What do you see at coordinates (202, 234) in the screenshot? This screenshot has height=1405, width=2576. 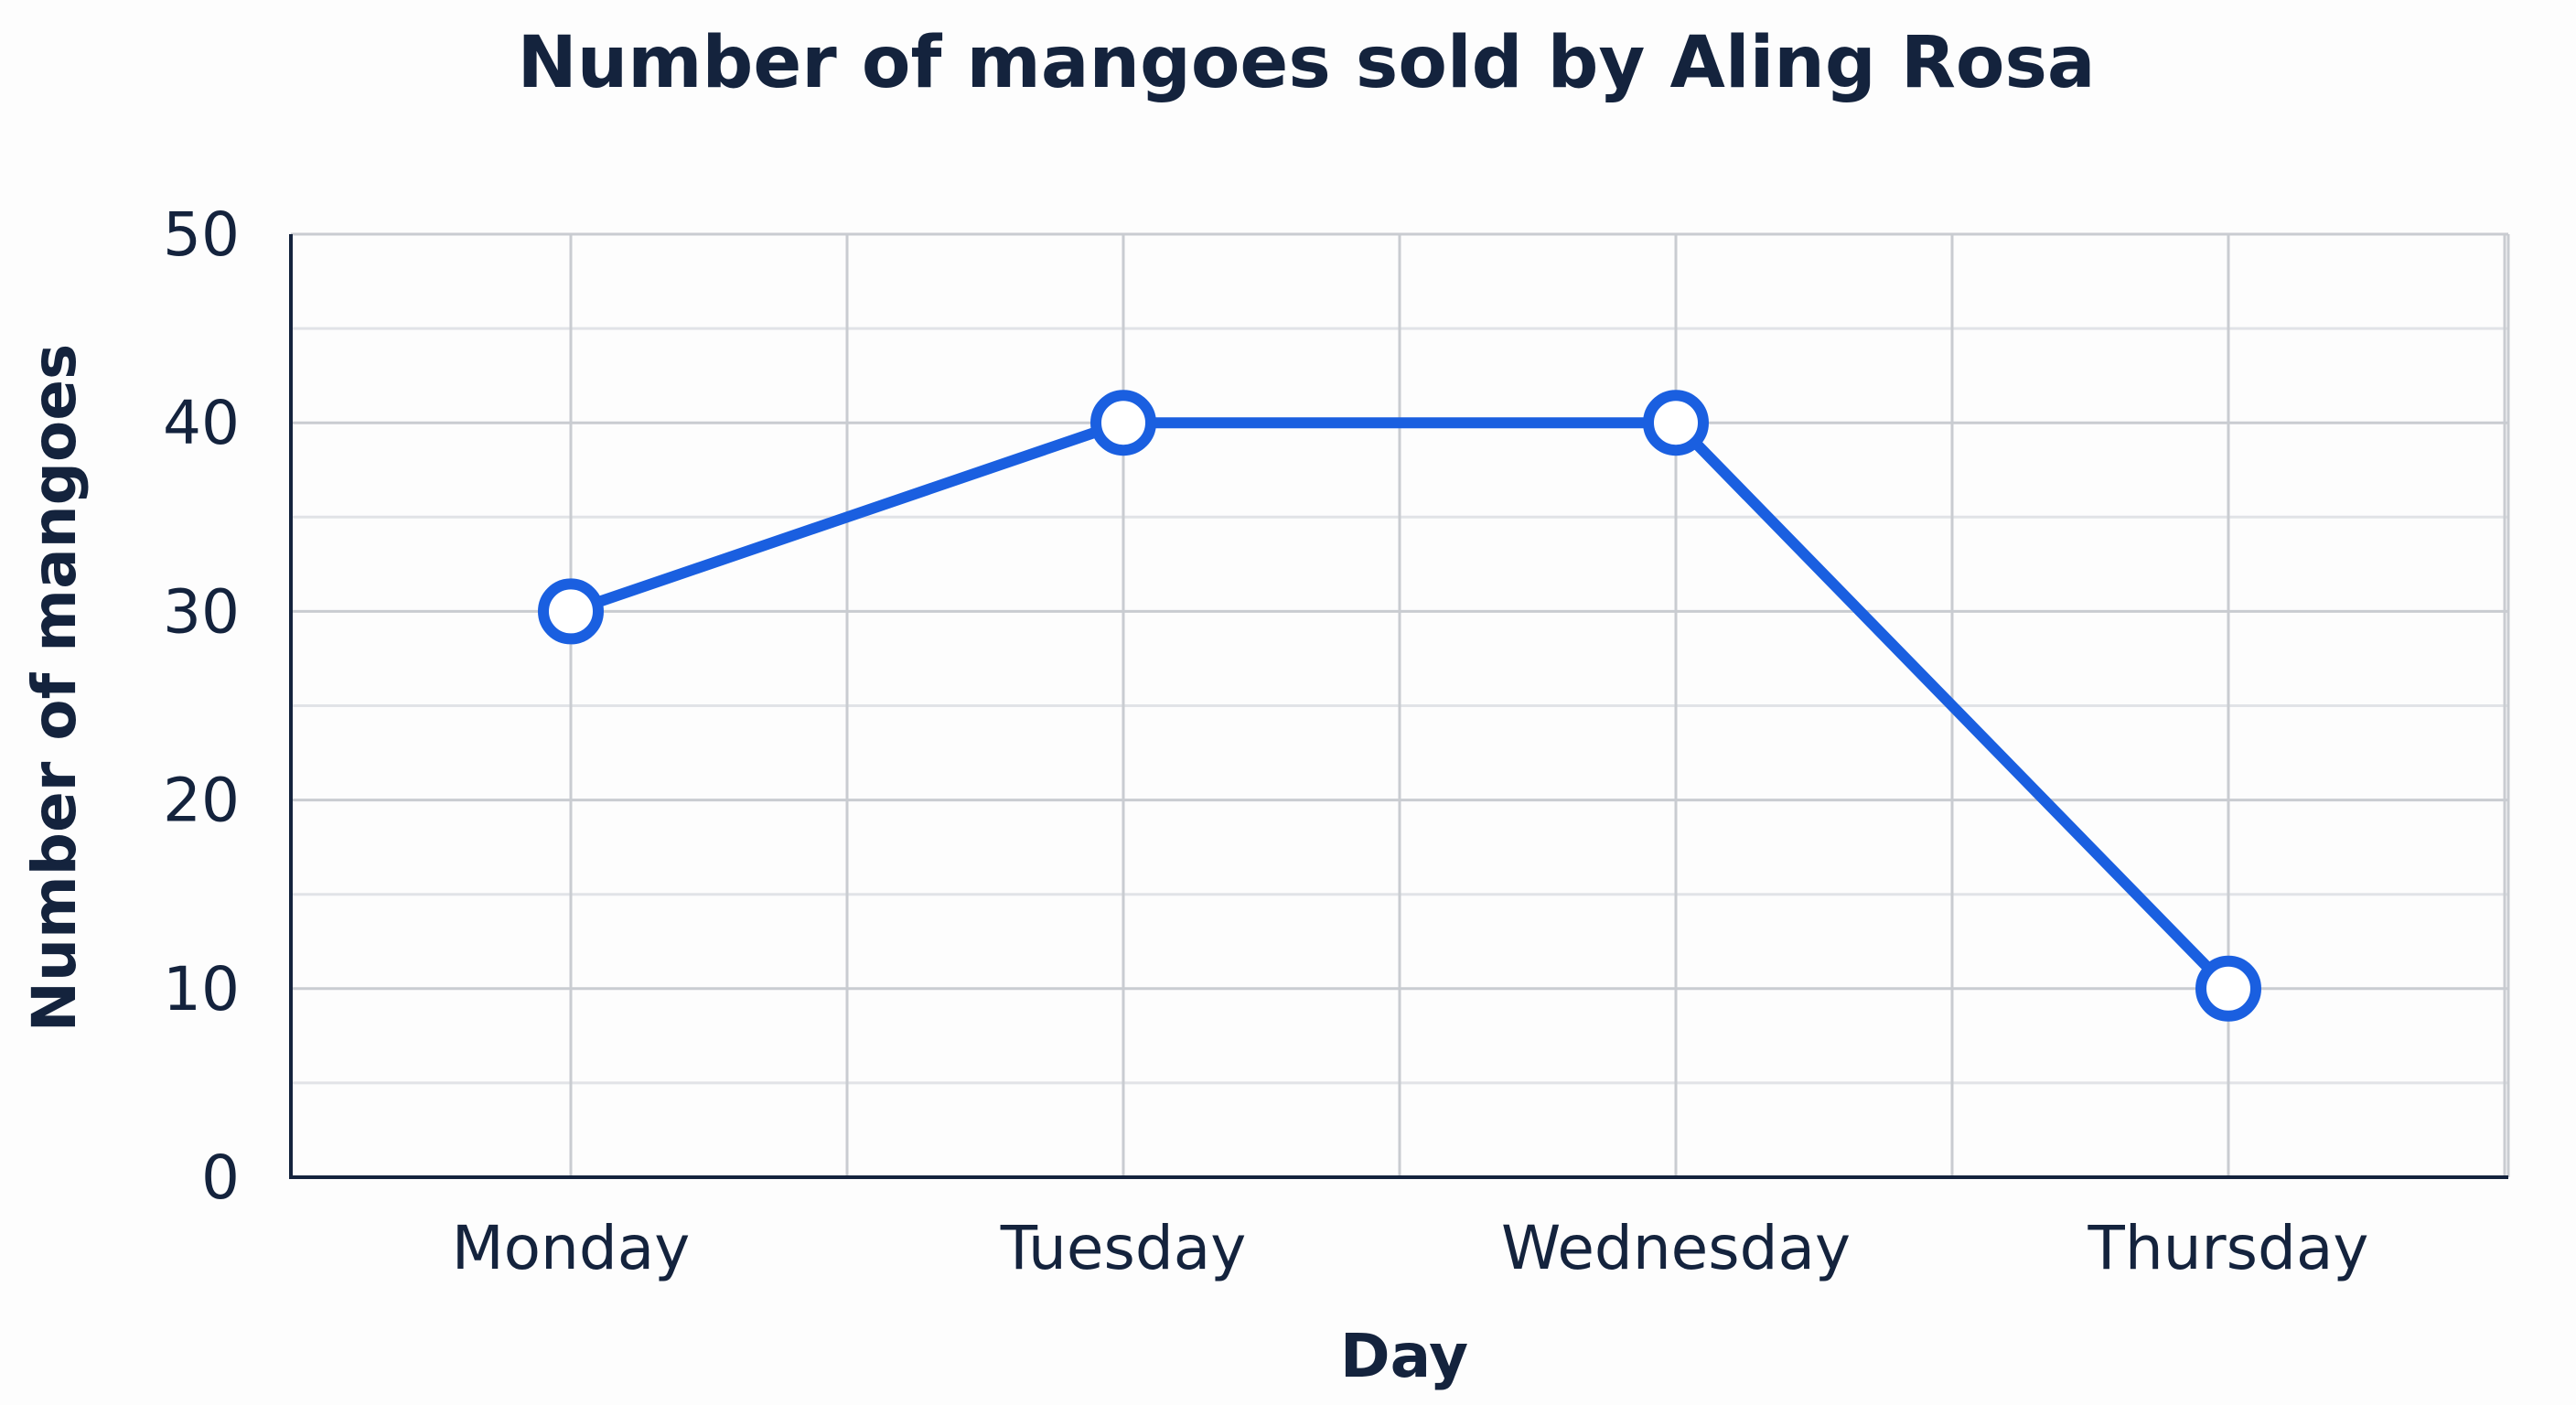 I see `y-tick-label: 50` at bounding box center [202, 234].